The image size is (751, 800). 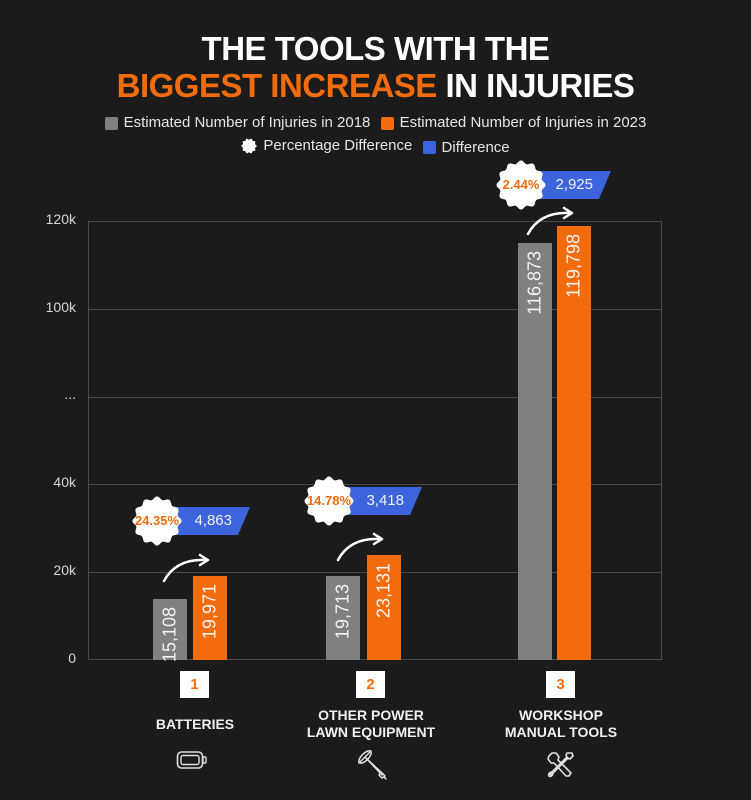 What do you see at coordinates (111, 123) in the screenshot?
I see `legend-swatch-gray` at bounding box center [111, 123].